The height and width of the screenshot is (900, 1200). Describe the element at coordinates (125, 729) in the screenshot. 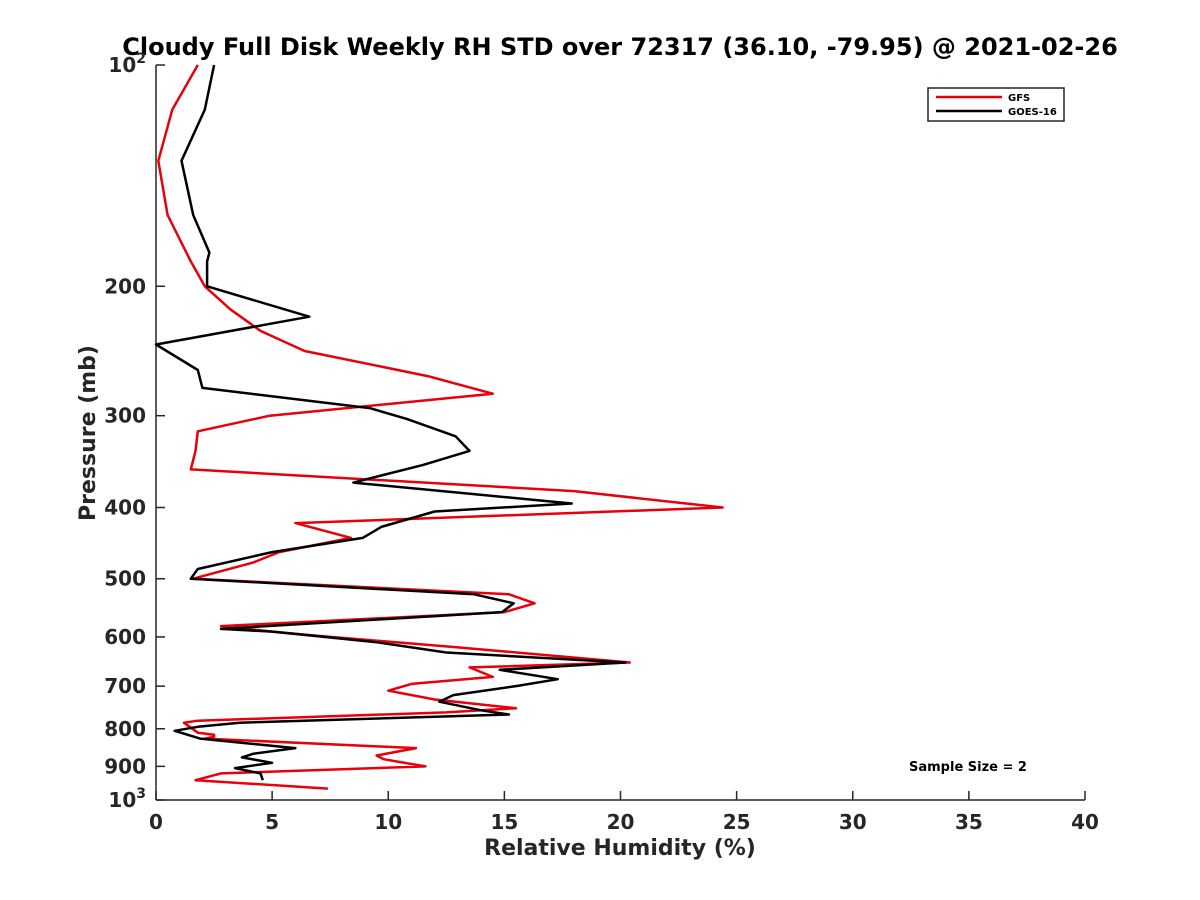

I see `y-tick-label: 800` at that location.